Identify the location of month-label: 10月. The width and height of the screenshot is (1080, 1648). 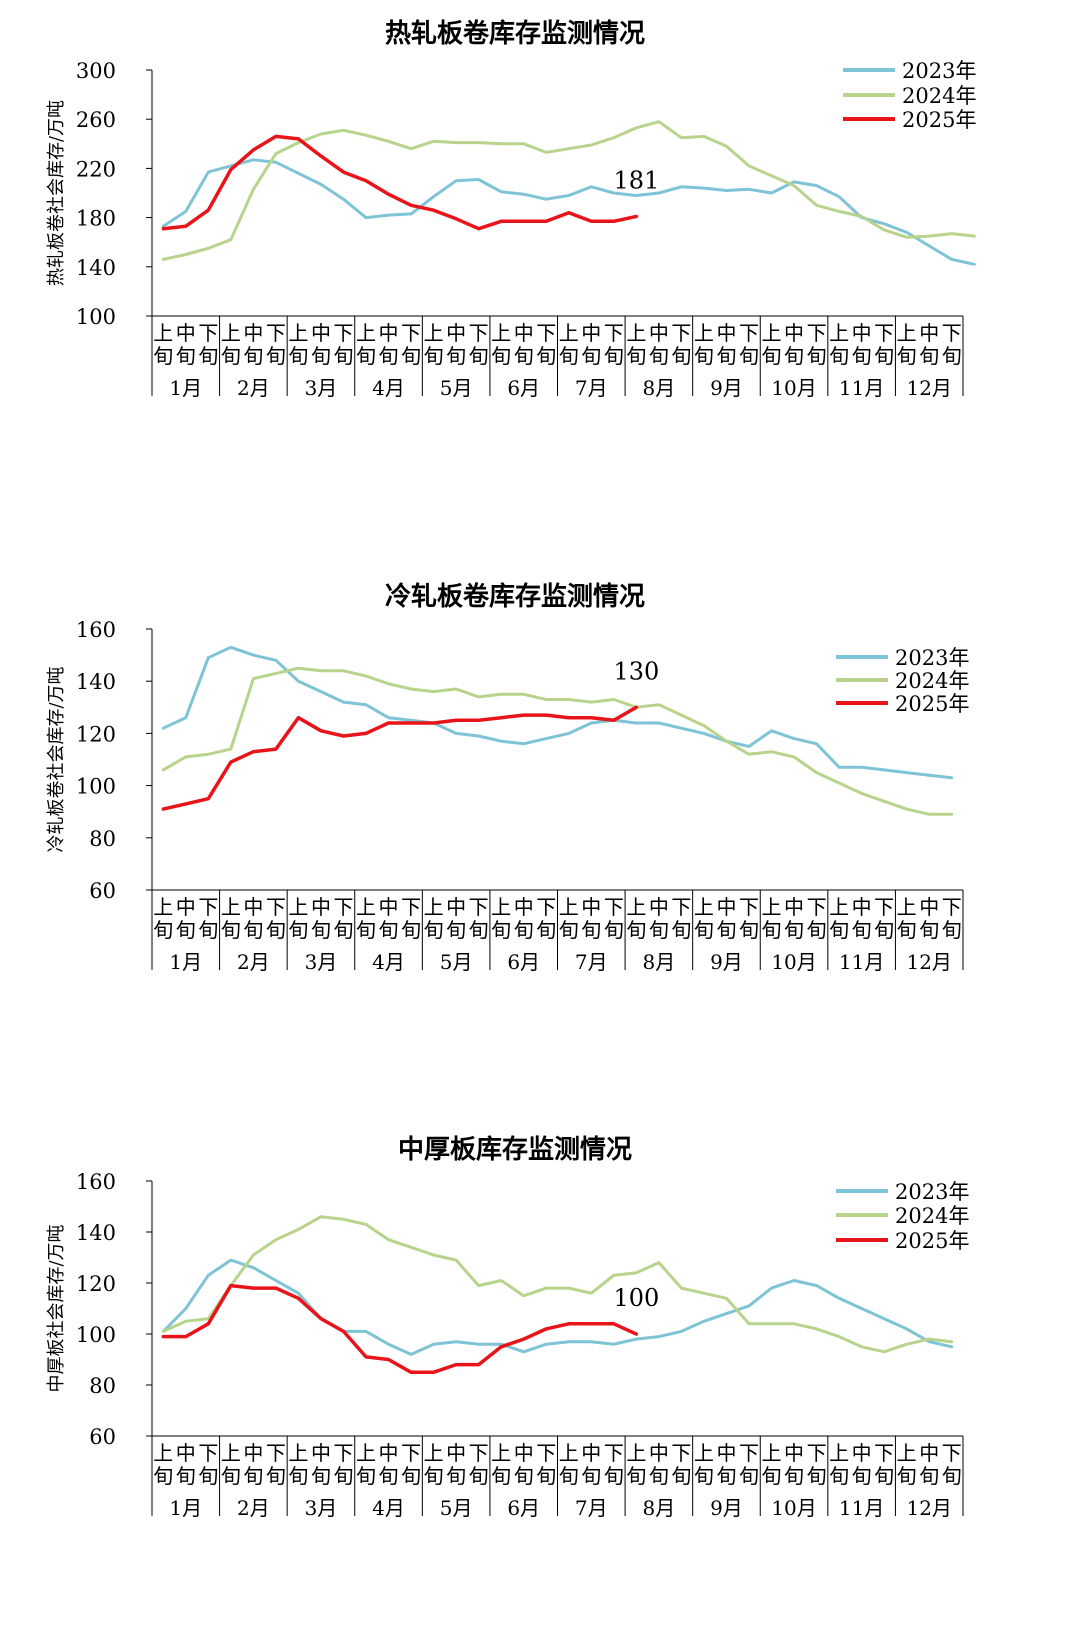
(793, 962).